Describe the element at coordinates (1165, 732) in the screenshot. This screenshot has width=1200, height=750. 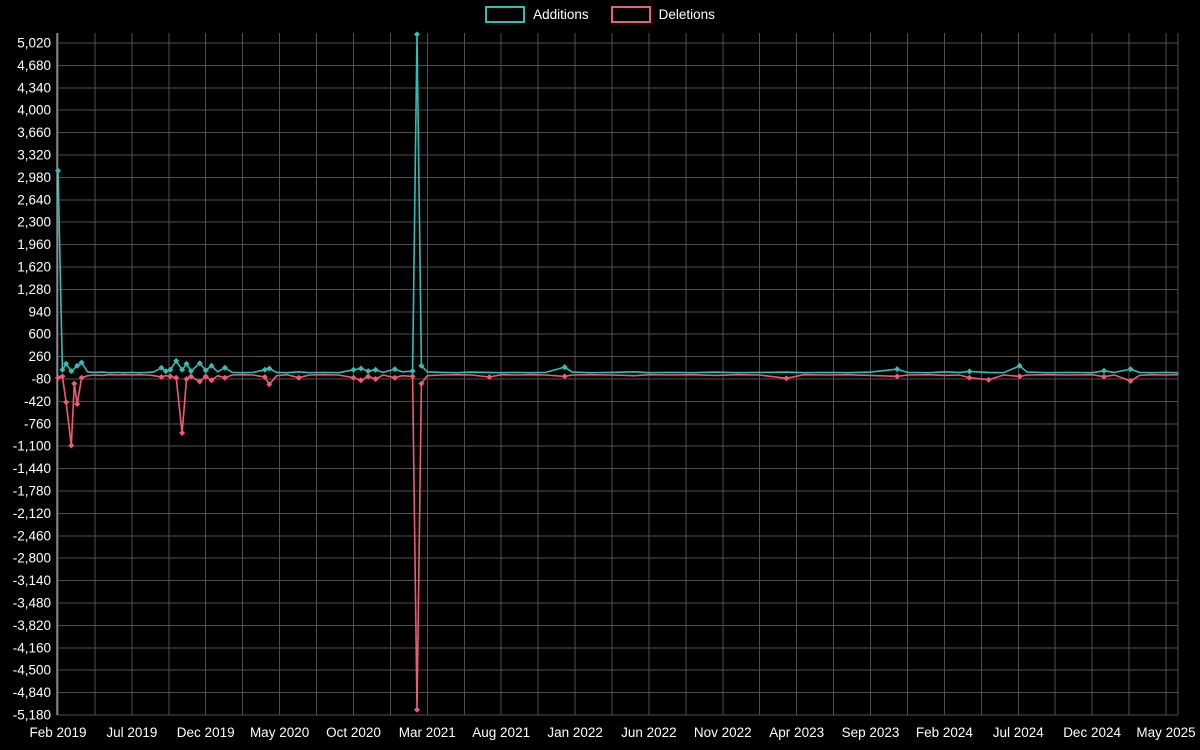
I see `x-tick-label: May 2025` at that location.